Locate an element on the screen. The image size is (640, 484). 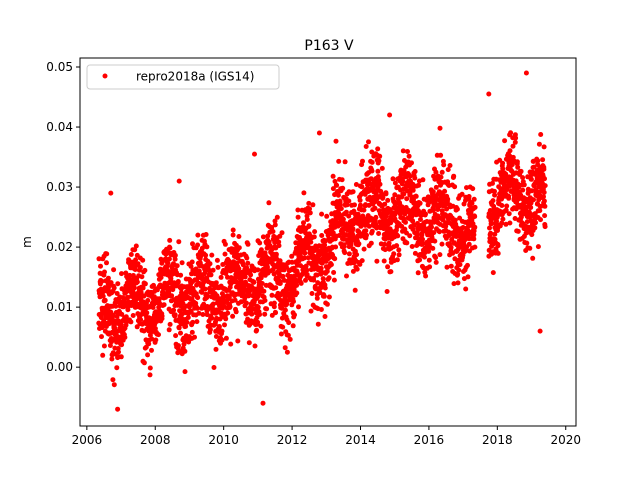
y-axis-label: m is located at coordinates (27, 242).